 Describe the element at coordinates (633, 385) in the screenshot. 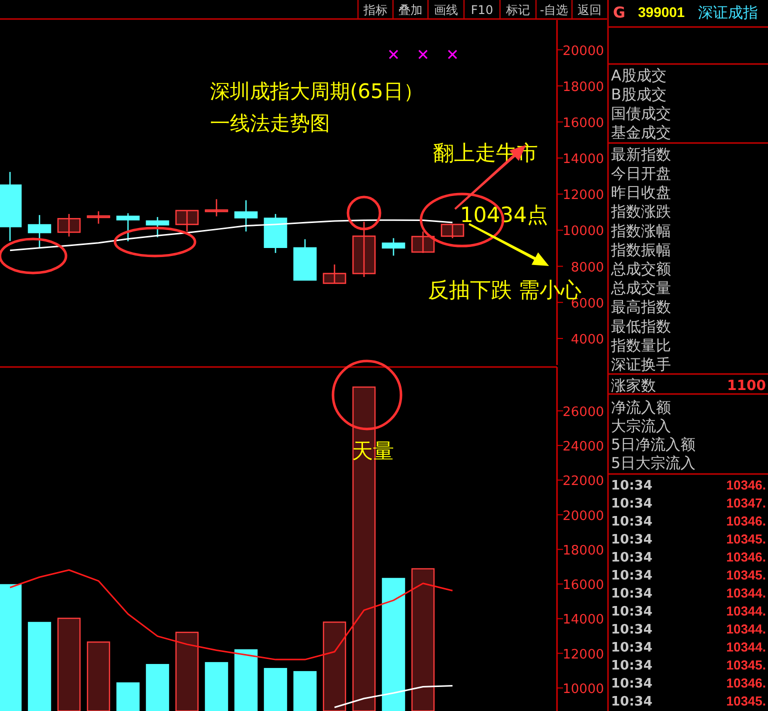

I see `text: 涨家数` at that location.